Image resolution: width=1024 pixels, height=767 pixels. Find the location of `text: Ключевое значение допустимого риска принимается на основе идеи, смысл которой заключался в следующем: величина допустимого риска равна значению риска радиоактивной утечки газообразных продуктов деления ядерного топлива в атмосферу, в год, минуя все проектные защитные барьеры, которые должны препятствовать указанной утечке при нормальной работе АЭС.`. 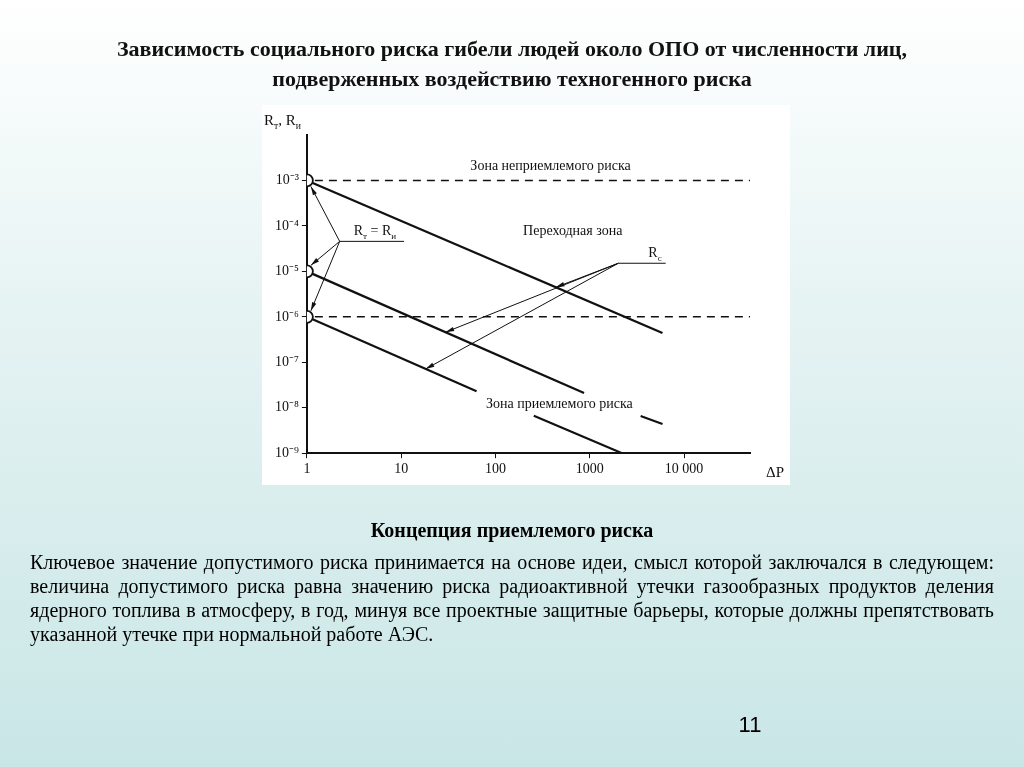

text: Ключевое значение допустимого риска принимается на основе идеи, смысл которой заключался в следующем: величина допустимого риска равна значению риска радиоактивной утечки газообразных продуктов деления ядерного топлива в атмосферу, в год, минуя все проектные защитные барьеры, которые должны препятствовать указанной утечке при нормальной работе АЭС. is located at coordinates (512, 598).